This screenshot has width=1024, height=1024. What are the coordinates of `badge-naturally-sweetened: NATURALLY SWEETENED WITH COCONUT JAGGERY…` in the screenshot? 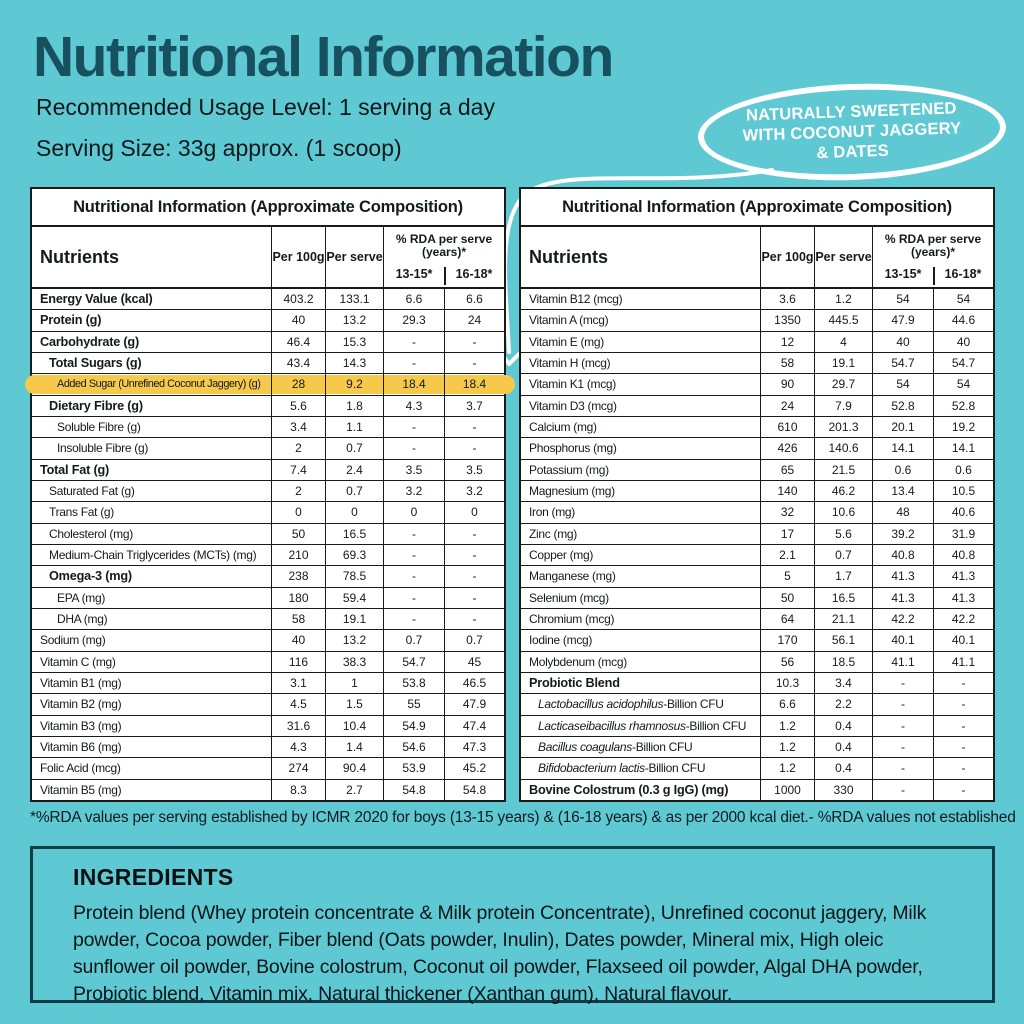 It's located at (852, 132).